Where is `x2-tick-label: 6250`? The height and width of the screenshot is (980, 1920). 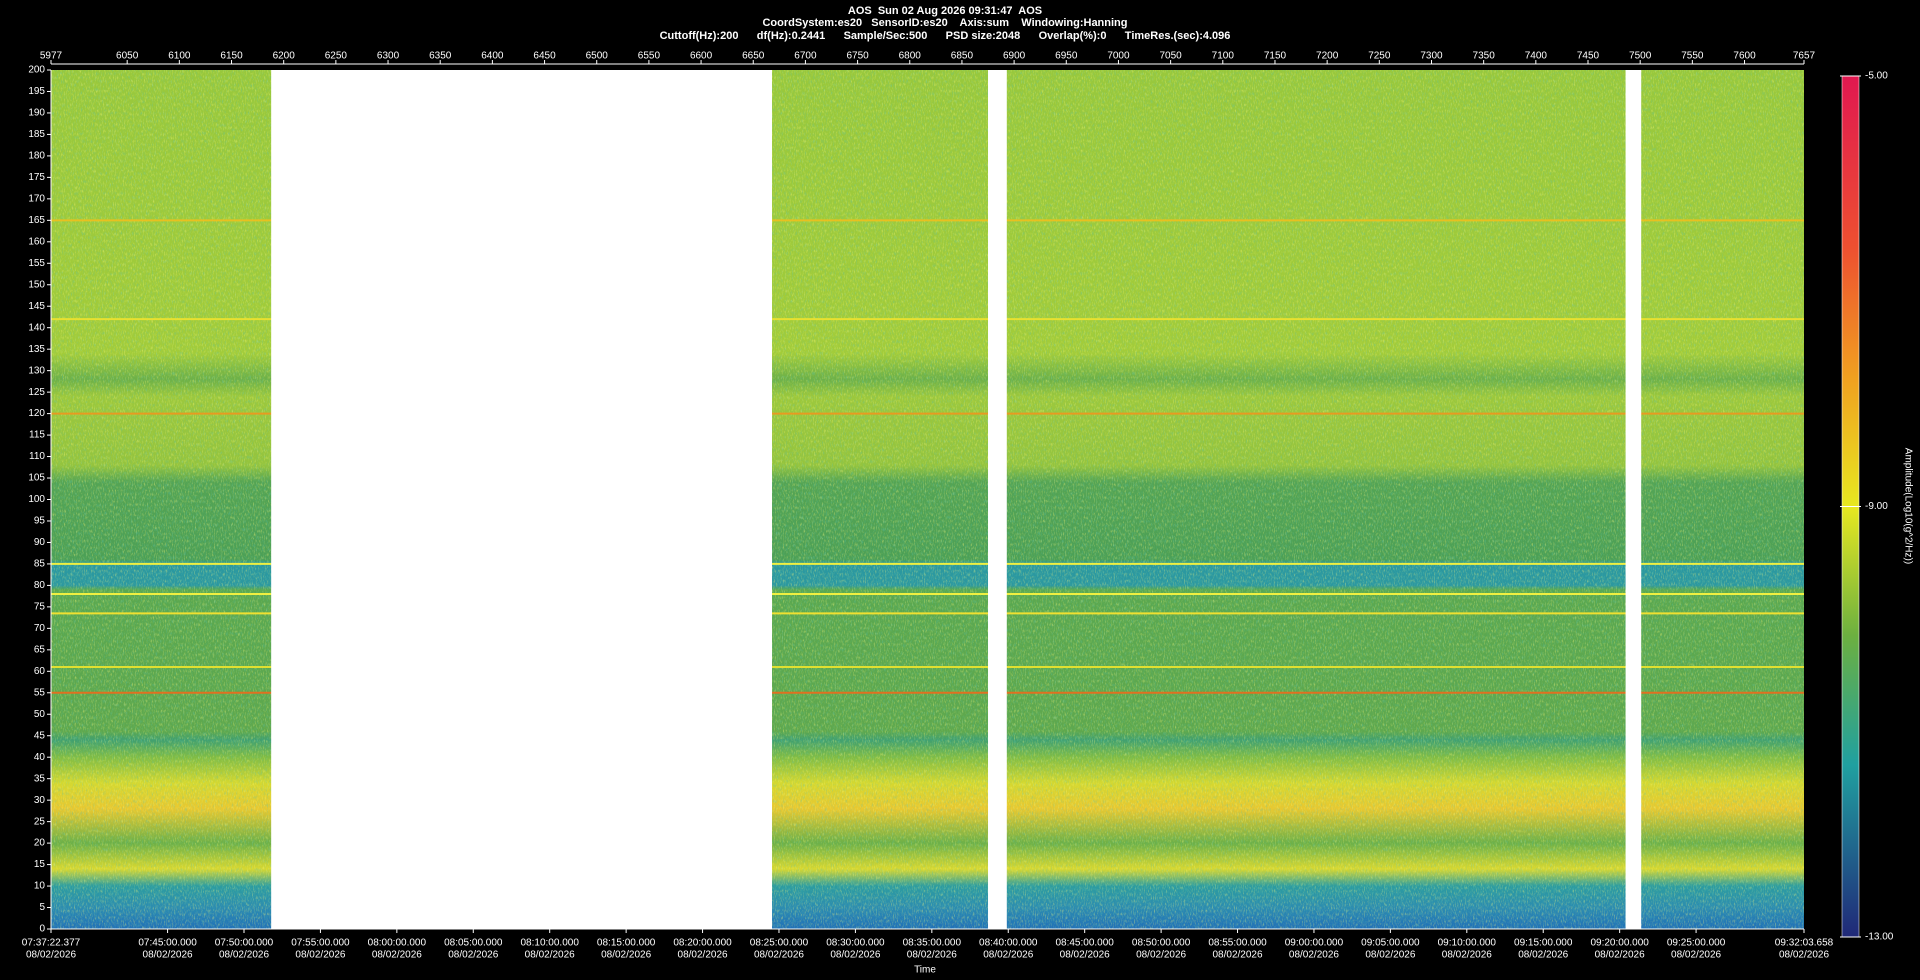
x2-tick-label: 6250 is located at coordinates (336, 56).